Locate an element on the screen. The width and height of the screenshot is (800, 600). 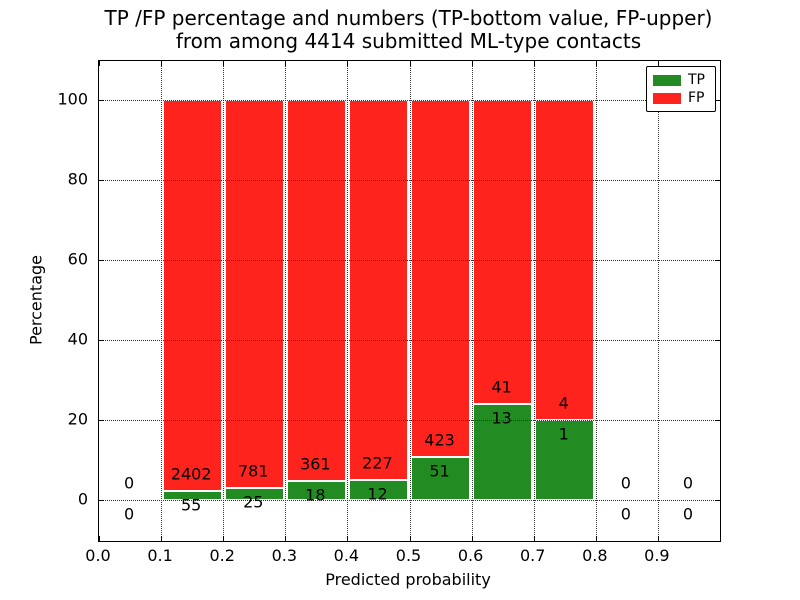
fp-count-label: 361 is located at coordinates (315, 464).